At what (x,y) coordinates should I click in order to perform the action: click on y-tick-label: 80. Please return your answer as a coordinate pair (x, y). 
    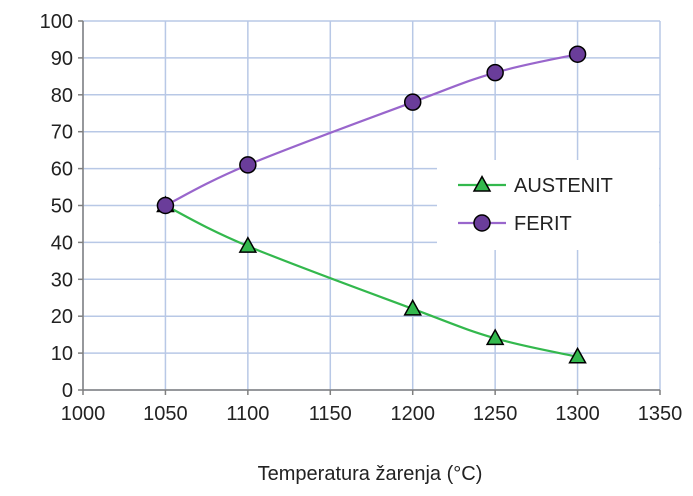
    Looking at the image, I should click on (62, 96).